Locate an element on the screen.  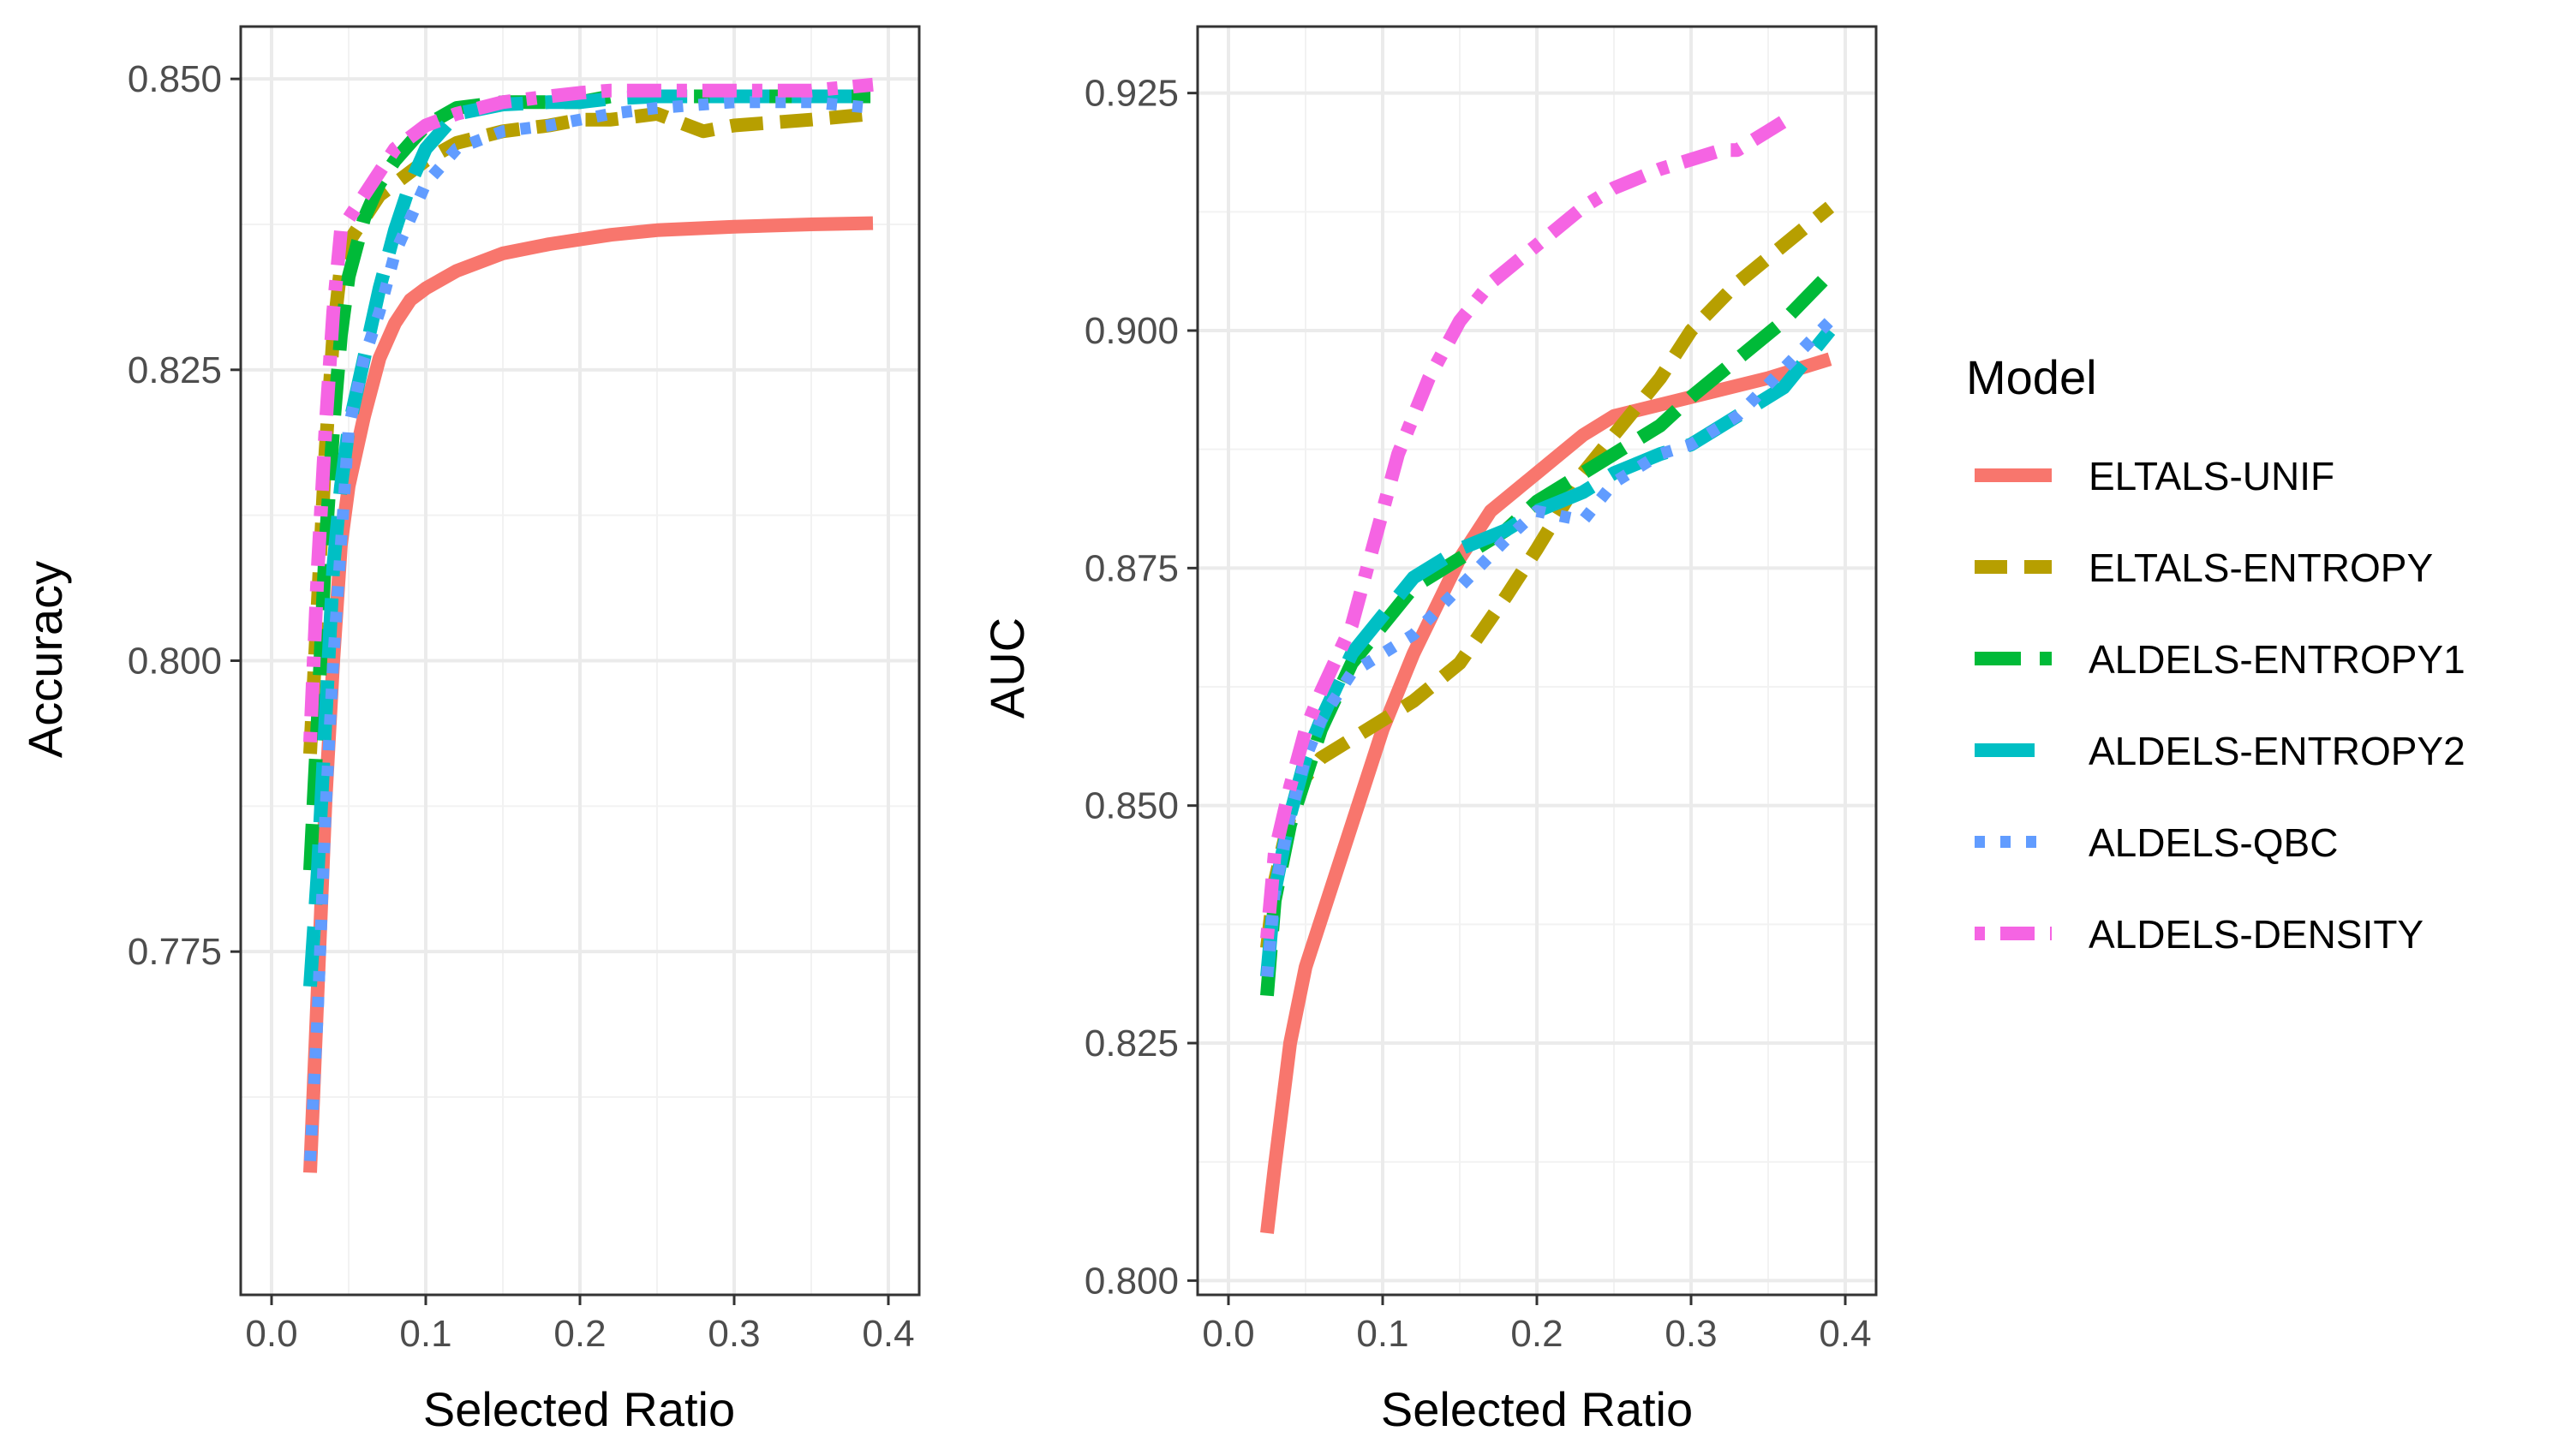
y-tick-label: 0.775 is located at coordinates (175, 952).